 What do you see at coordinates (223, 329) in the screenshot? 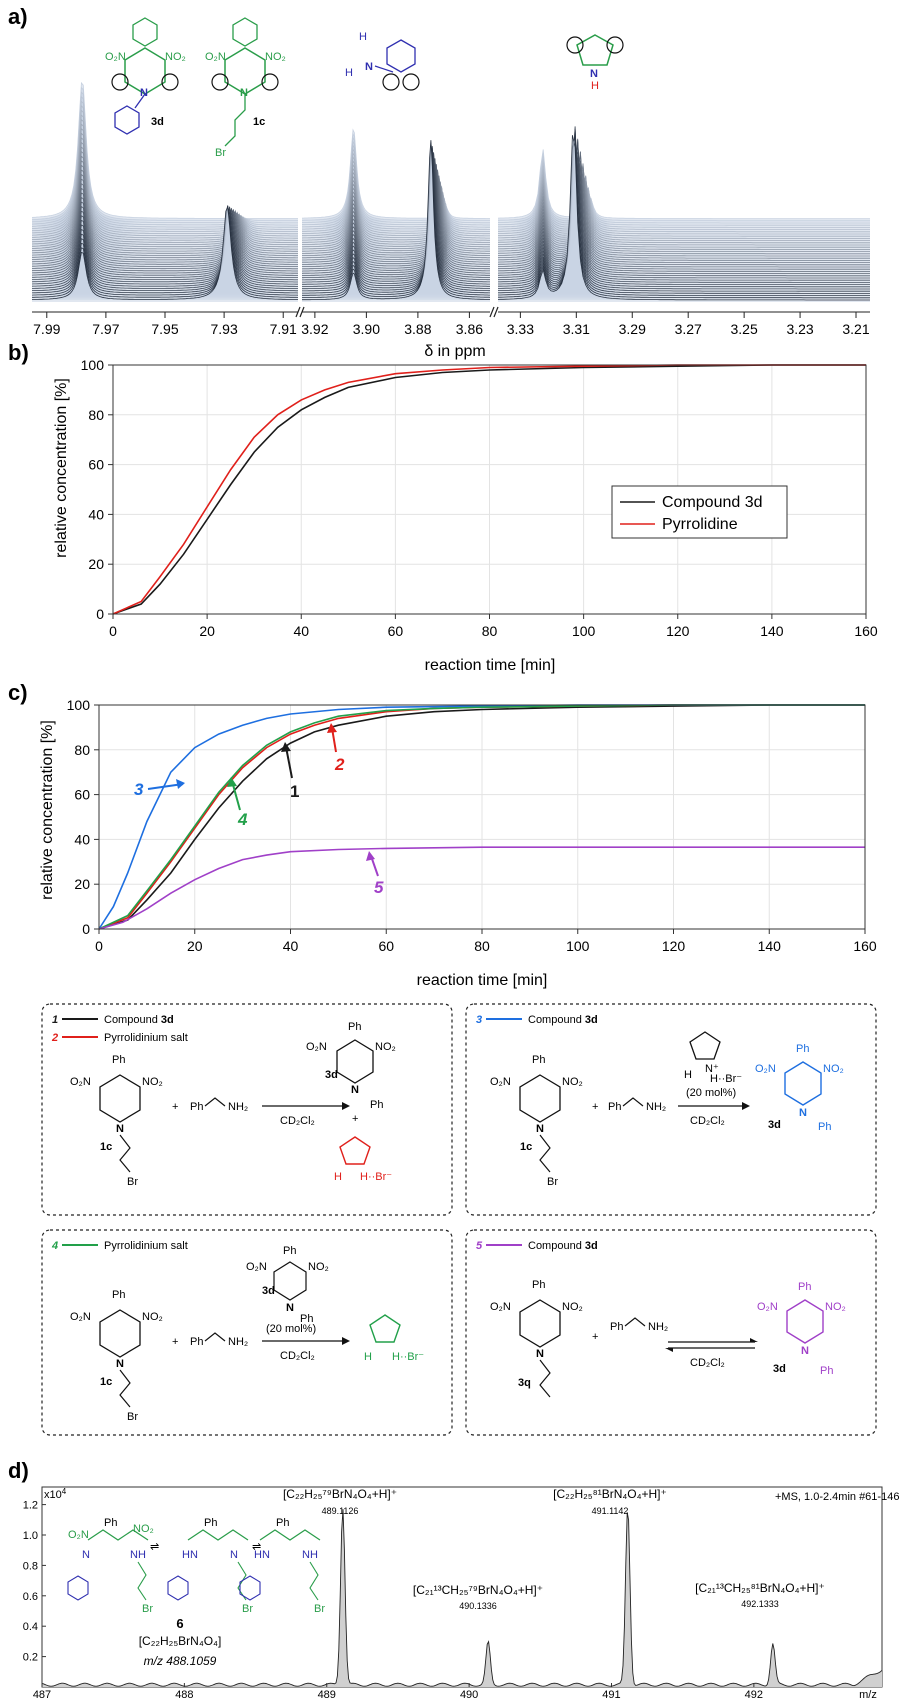
I see `nmr-tick-label: 7.93` at bounding box center [223, 329].